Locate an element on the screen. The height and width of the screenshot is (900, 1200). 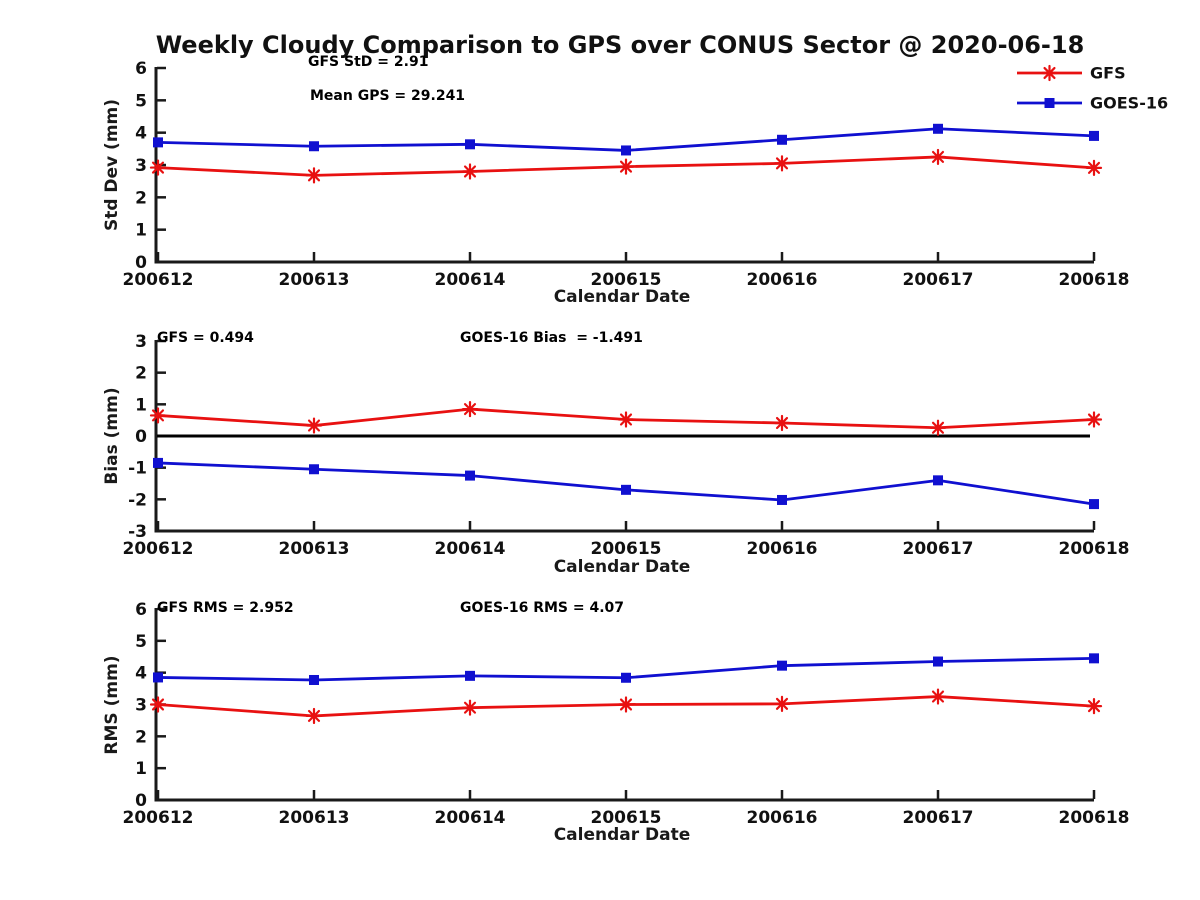
rms-y-axis-label: RMS (mm) is located at coordinates (112, 705).